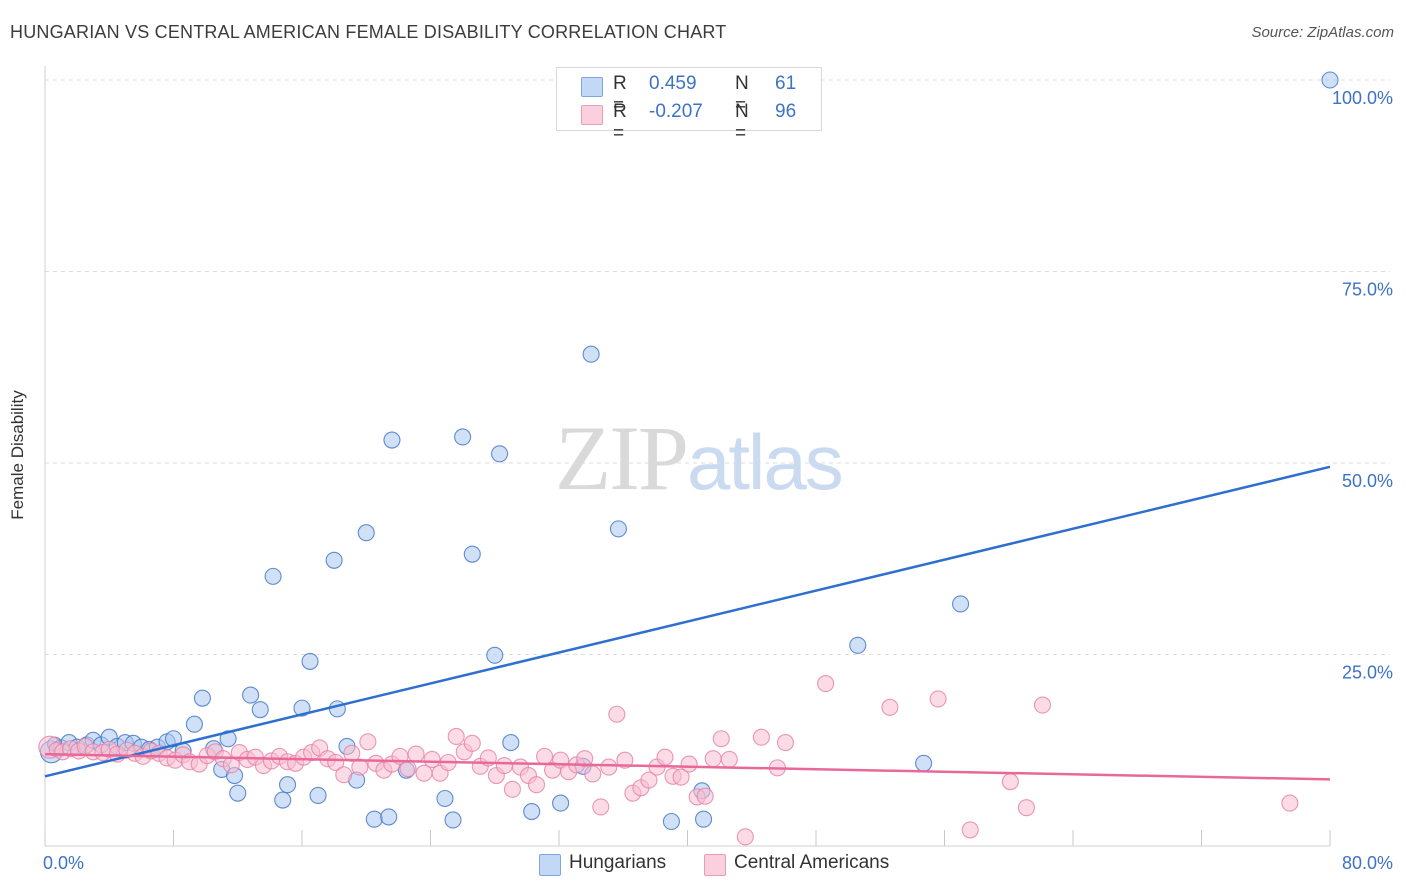  I want to click on legend-label: Hungarians, so click(618, 862).